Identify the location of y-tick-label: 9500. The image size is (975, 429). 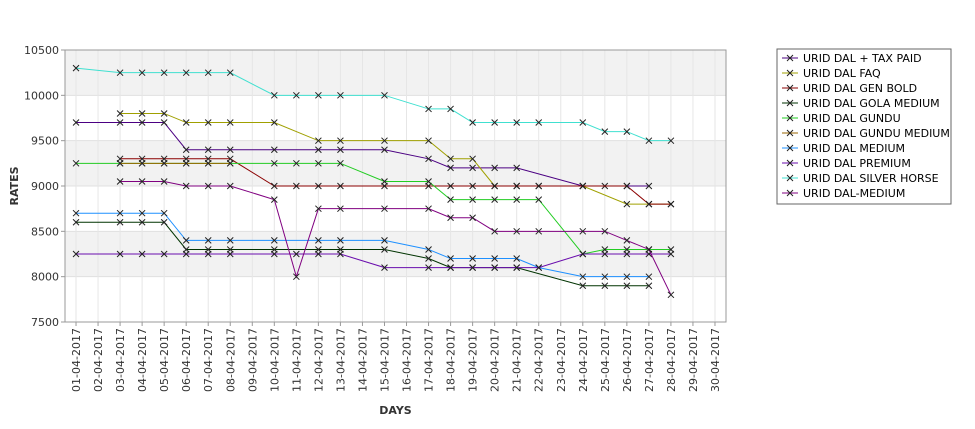
(45, 141).